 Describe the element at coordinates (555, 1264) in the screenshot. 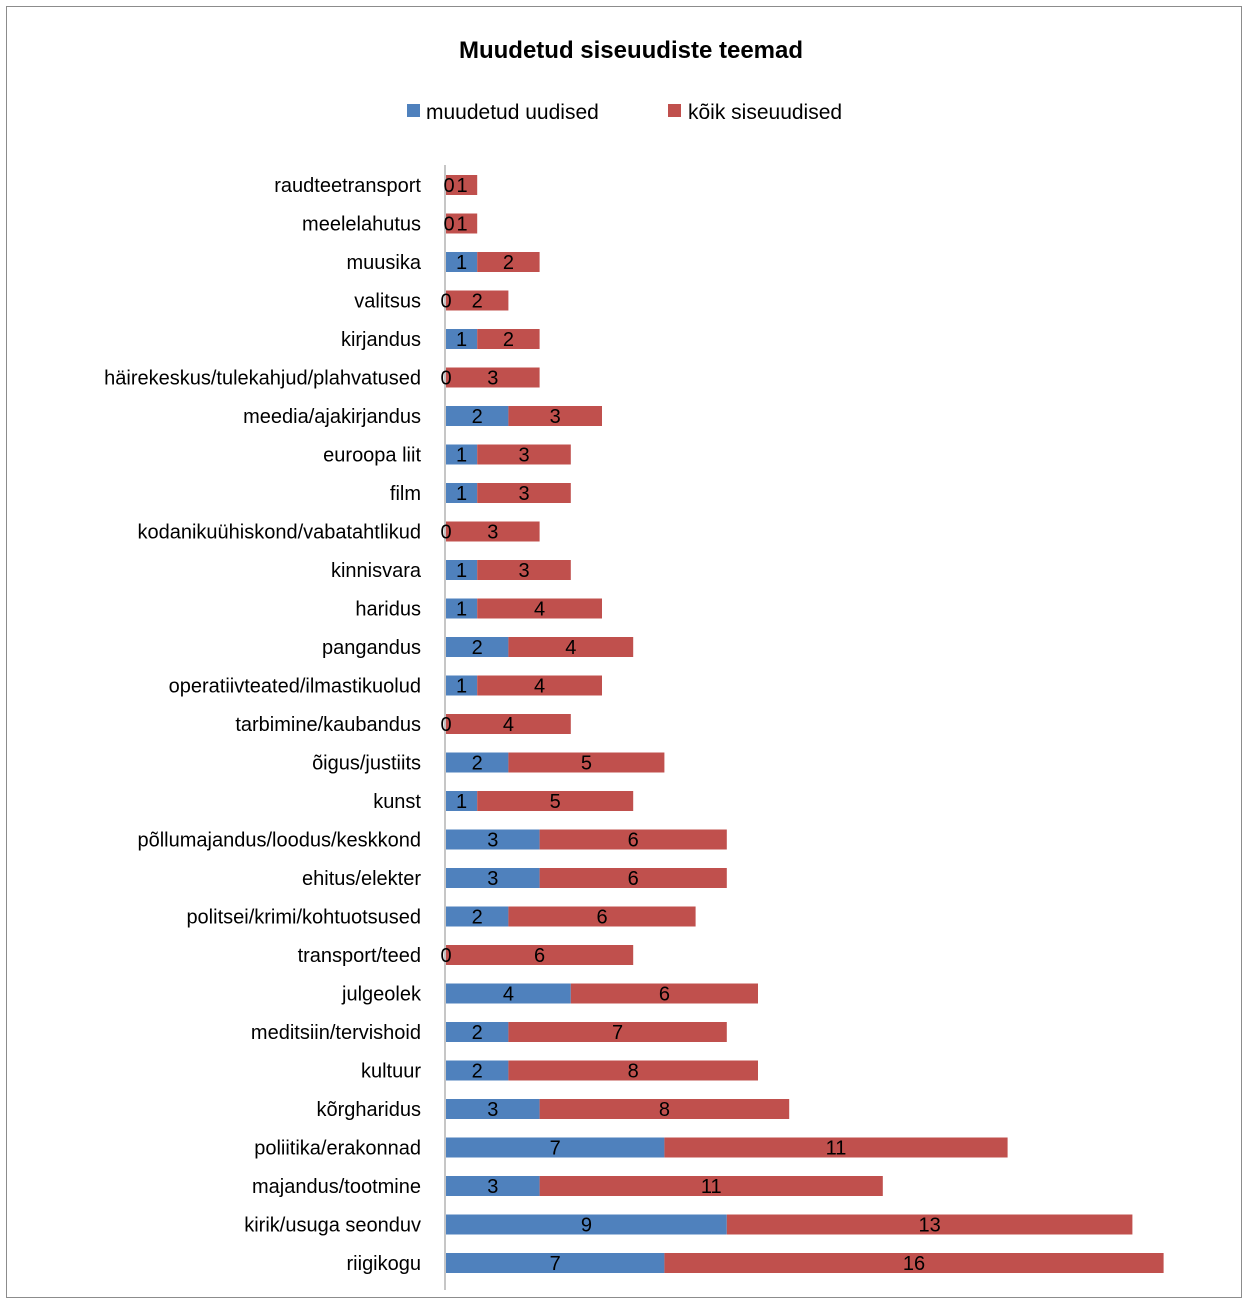

I see `data-label-modified: 7` at that location.